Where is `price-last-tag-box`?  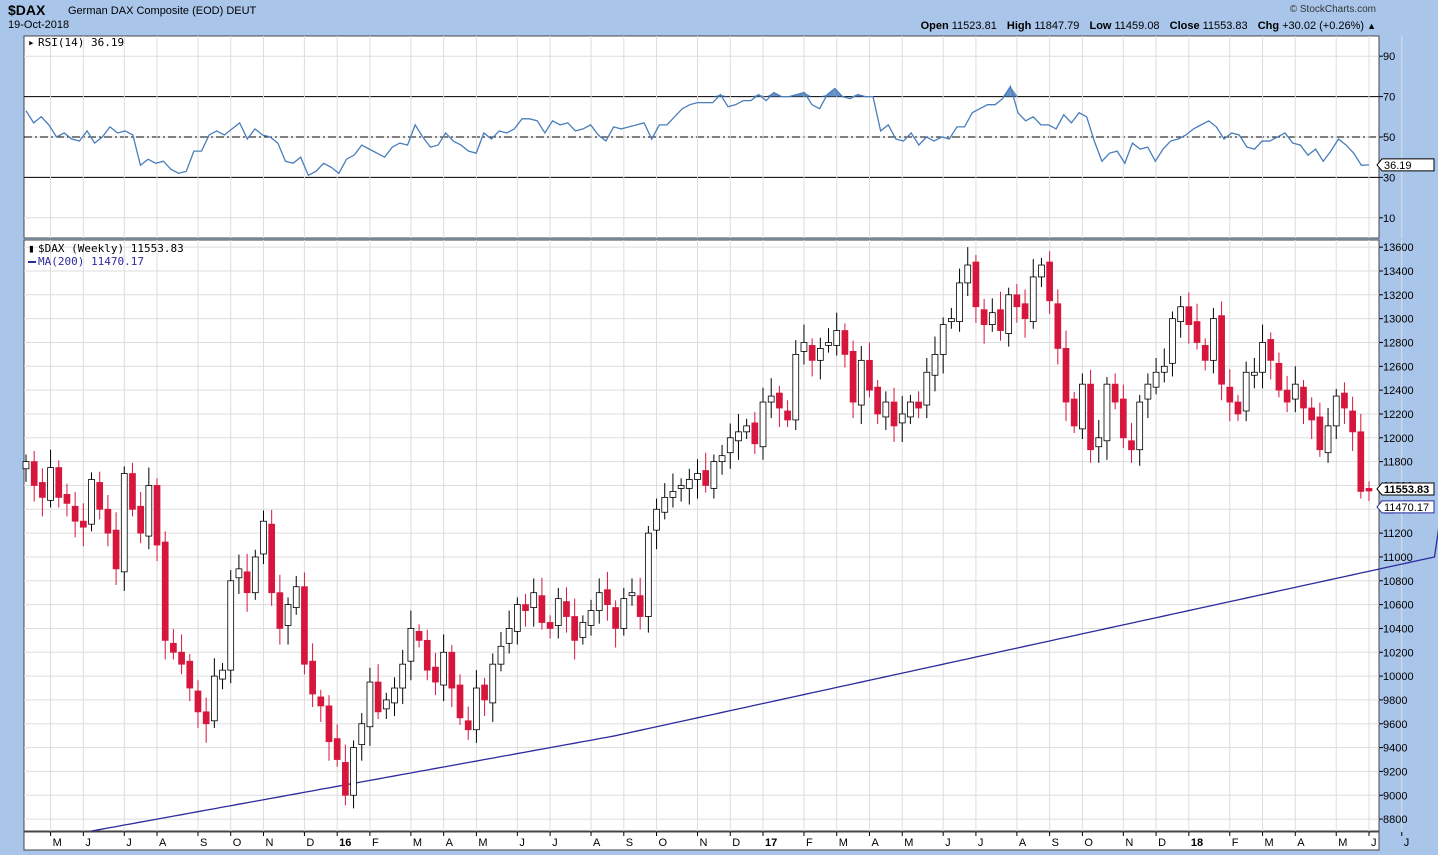
price-last-tag-box is located at coordinates (1405, 489).